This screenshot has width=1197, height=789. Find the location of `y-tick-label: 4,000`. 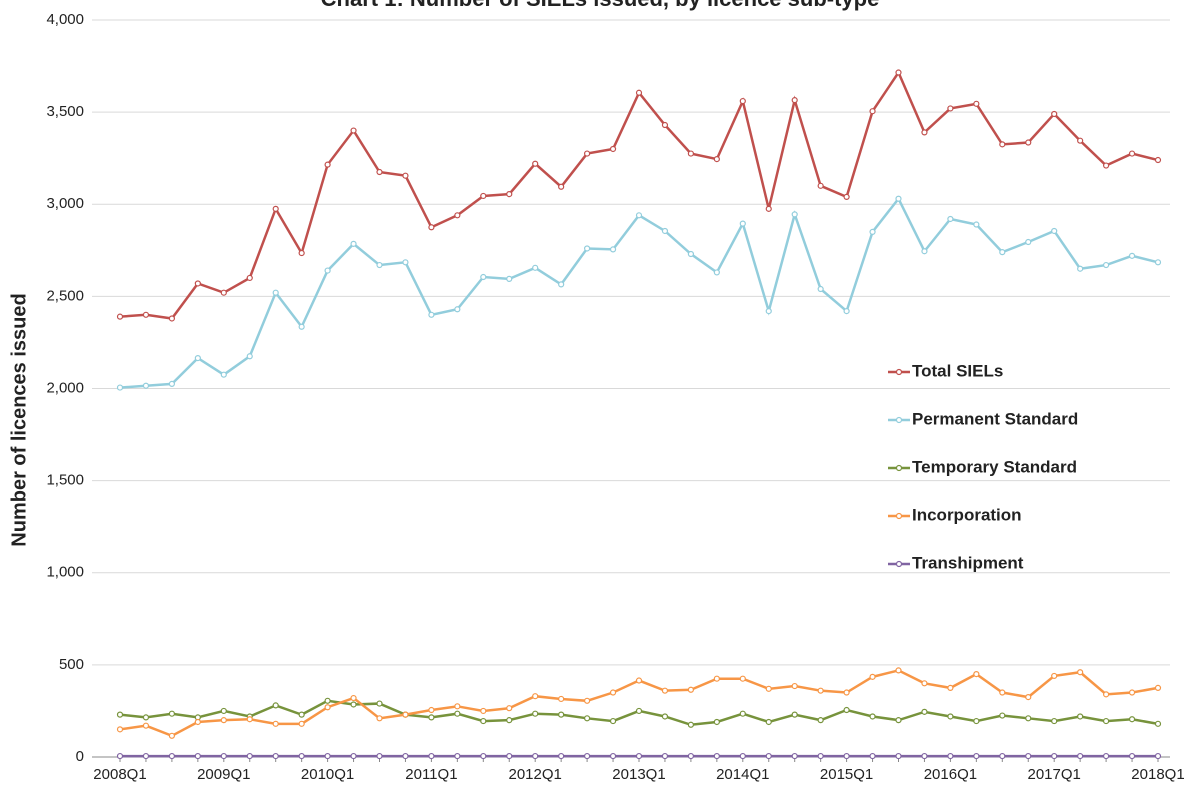

y-tick-label: 4,000 is located at coordinates (65, 19).